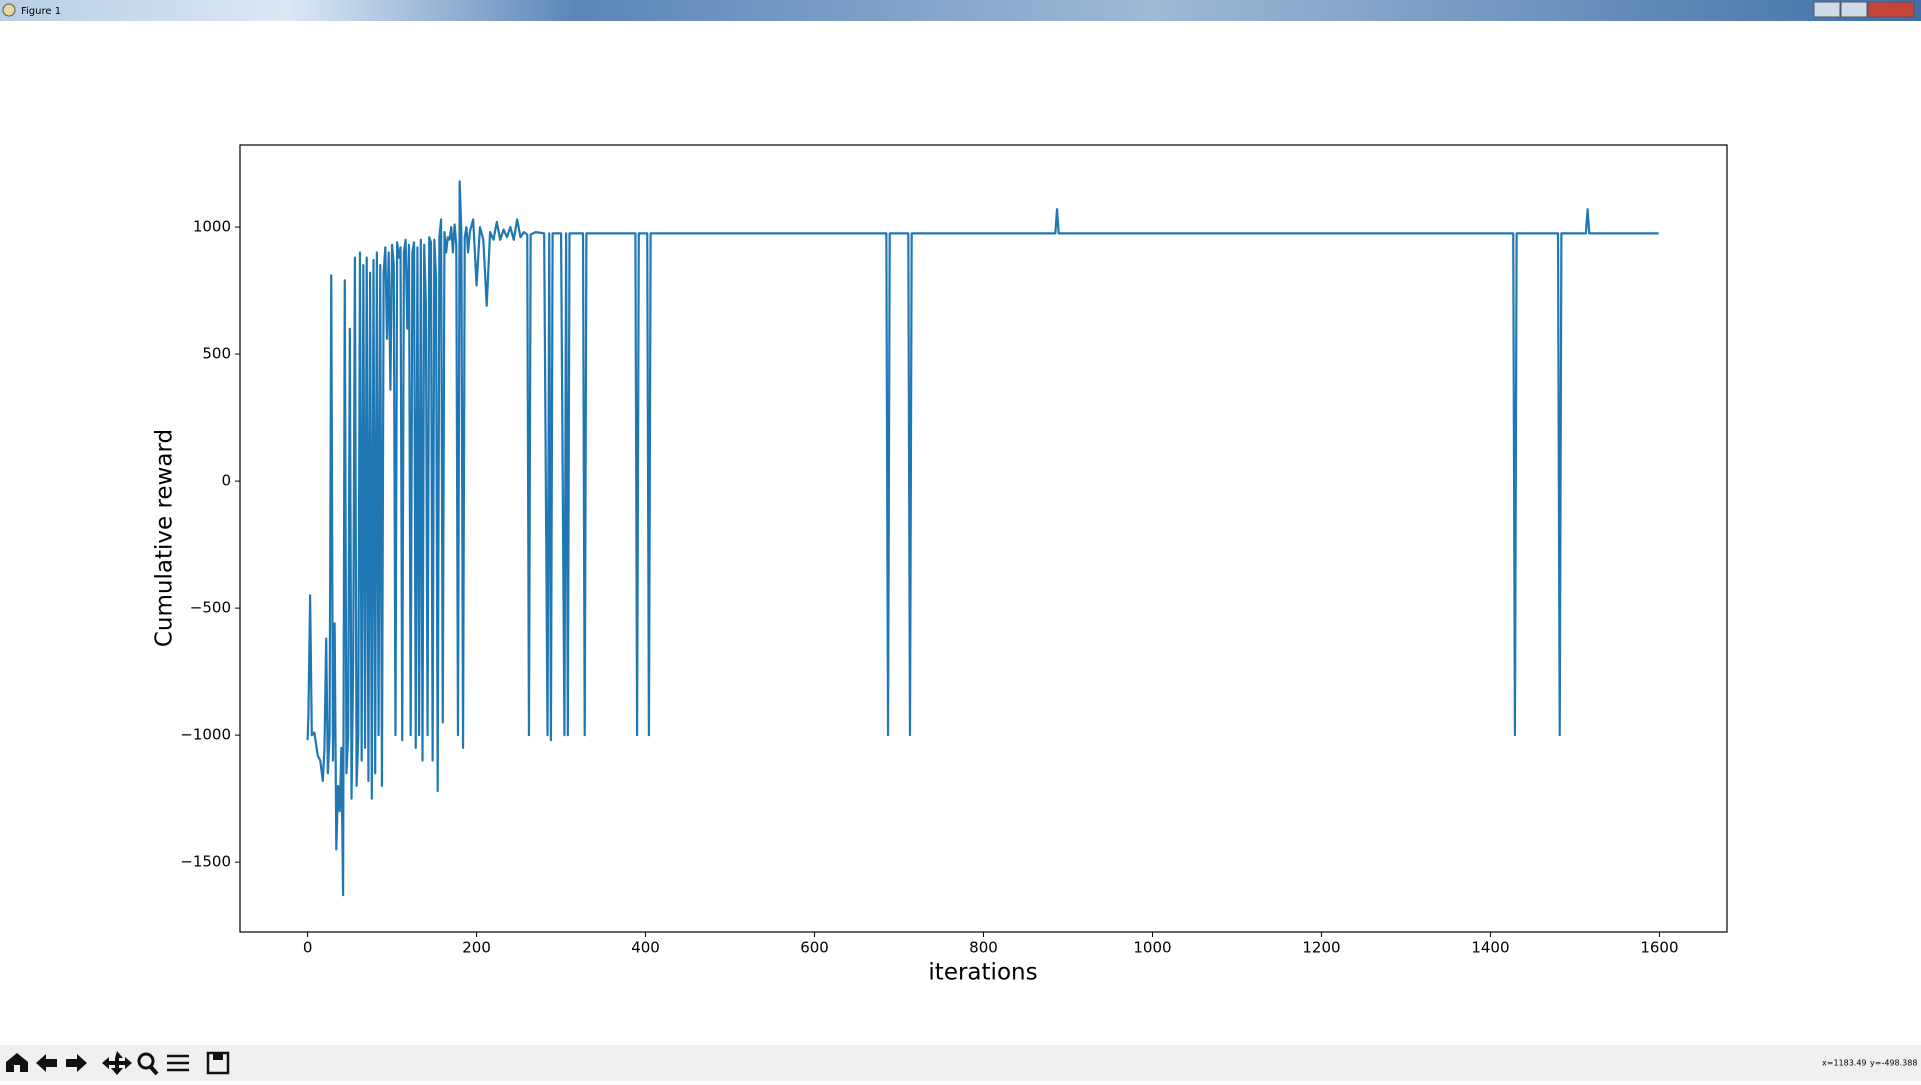 This screenshot has width=1921, height=1085. What do you see at coordinates (1891, 9) in the screenshot?
I see `close-button` at bounding box center [1891, 9].